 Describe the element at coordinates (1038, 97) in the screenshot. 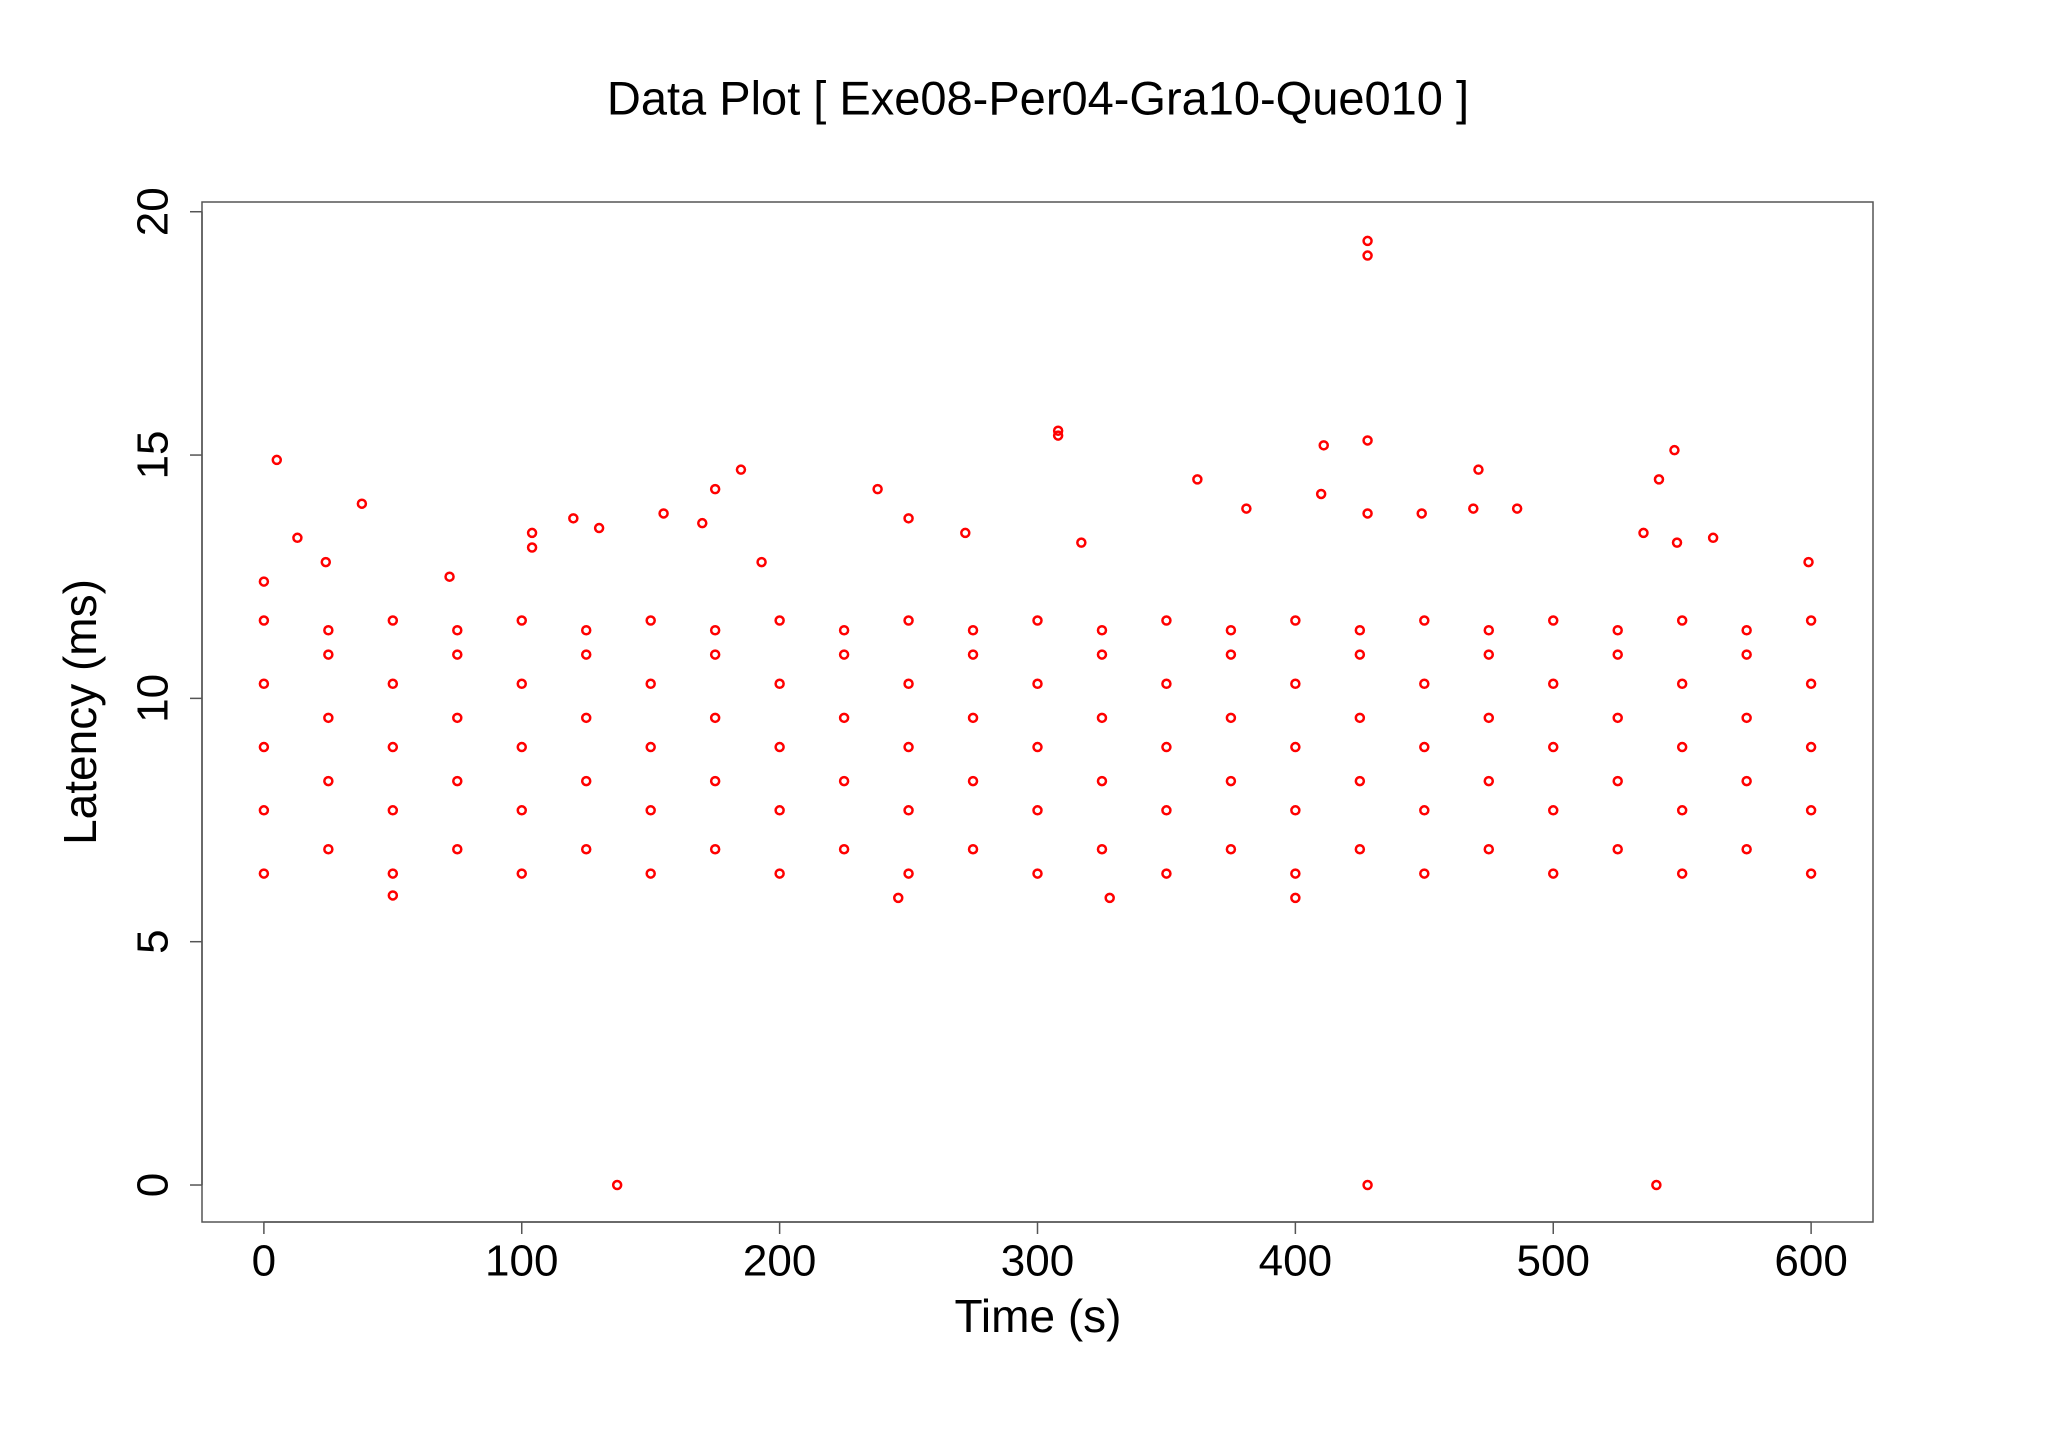

I see `chart-title: Data Plot [ Exe08-Per04-Gra10-Que010 ]` at that location.